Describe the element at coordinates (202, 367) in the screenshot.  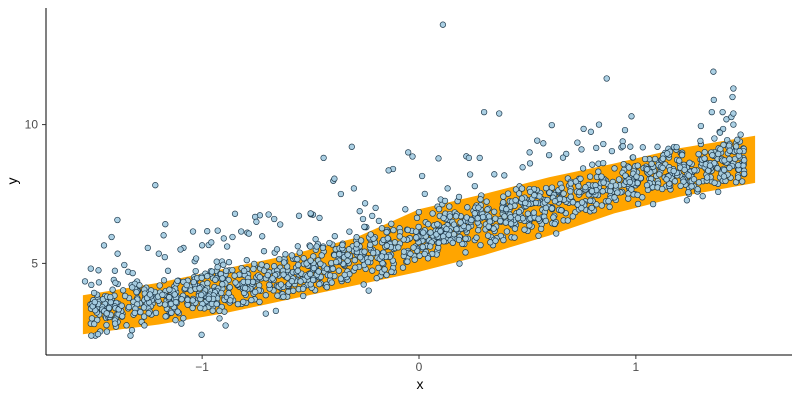
I see `x-tick-label: −1` at that location.